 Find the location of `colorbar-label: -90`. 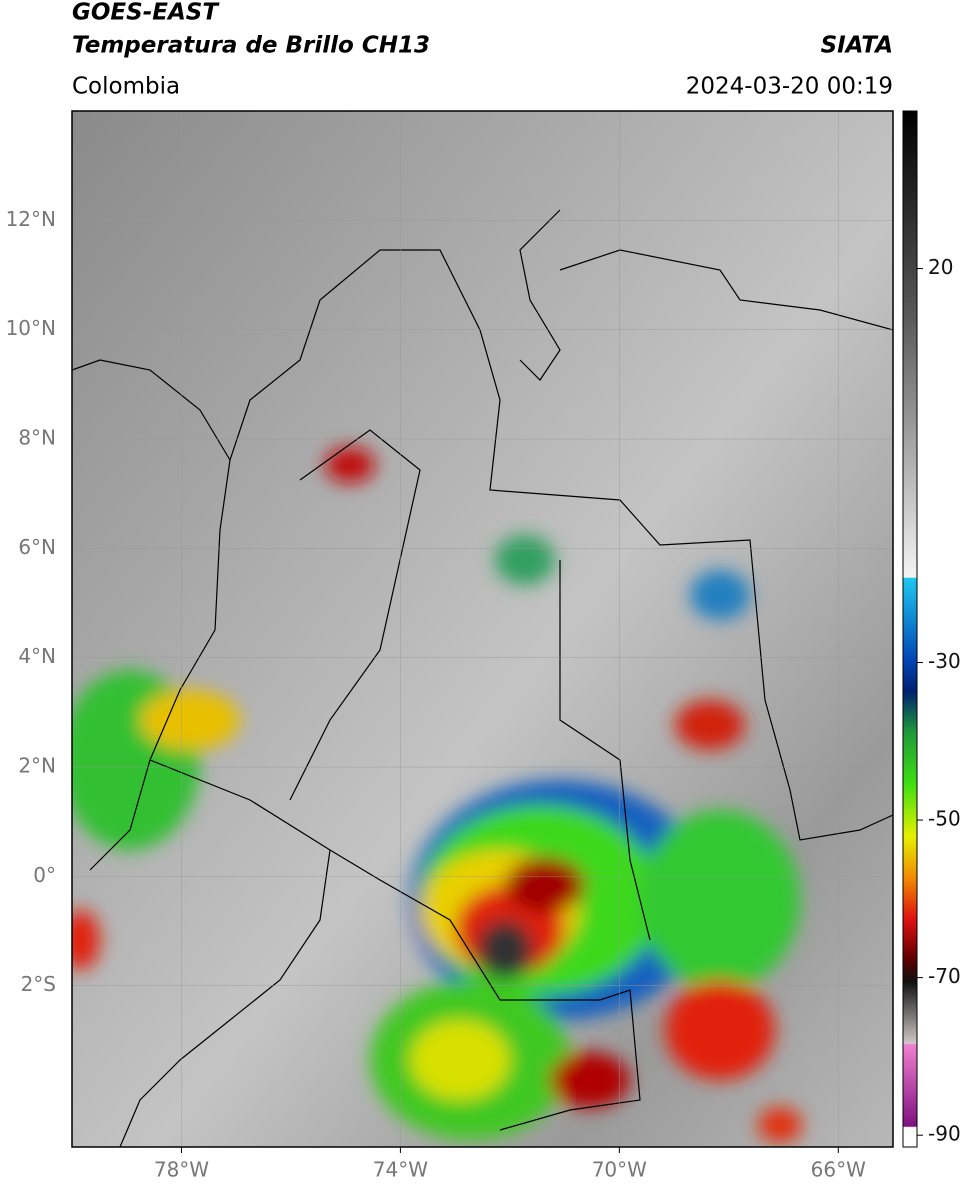

colorbar-label: -90 is located at coordinates (944, 1134).